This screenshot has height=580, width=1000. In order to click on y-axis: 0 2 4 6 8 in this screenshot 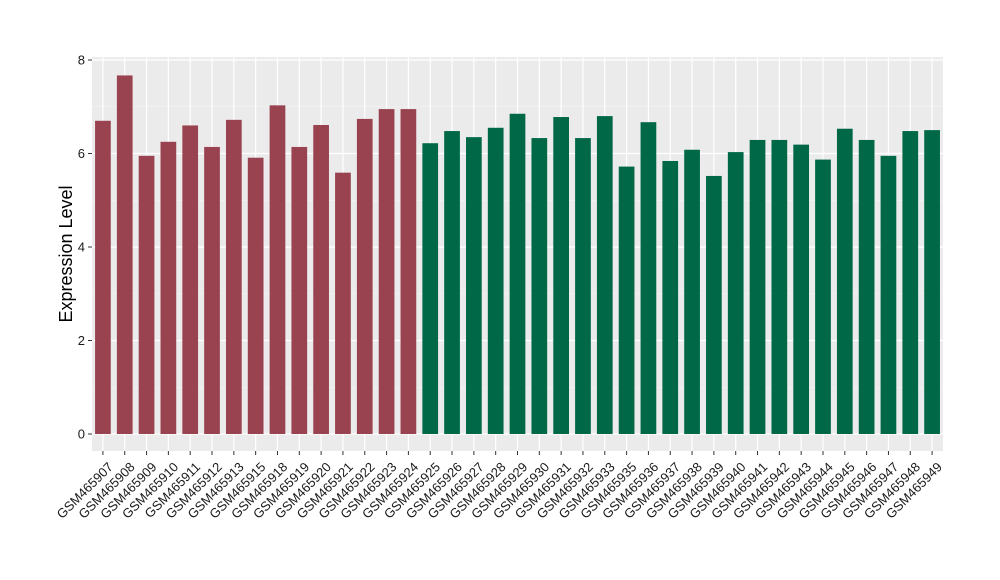, I will do `click(85, 247)`.